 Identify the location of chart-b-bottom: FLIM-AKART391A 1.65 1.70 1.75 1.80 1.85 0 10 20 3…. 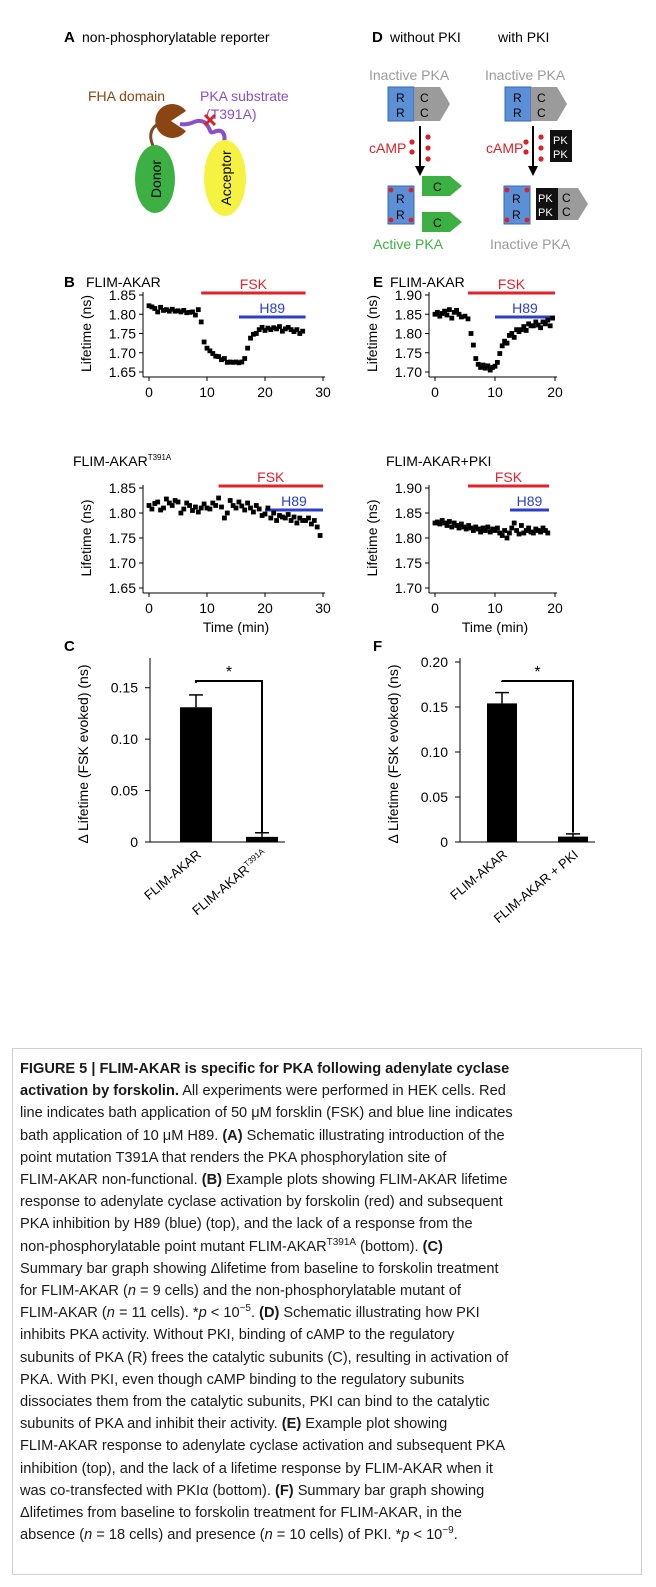
(202, 544).